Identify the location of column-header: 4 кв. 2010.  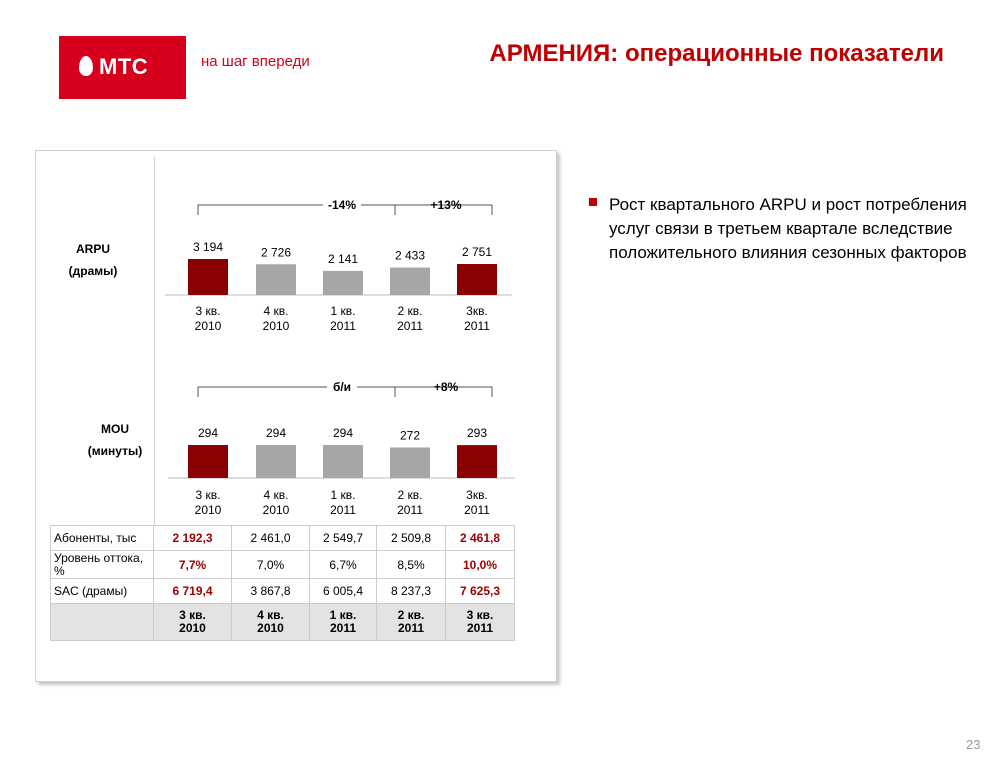
(270, 622).